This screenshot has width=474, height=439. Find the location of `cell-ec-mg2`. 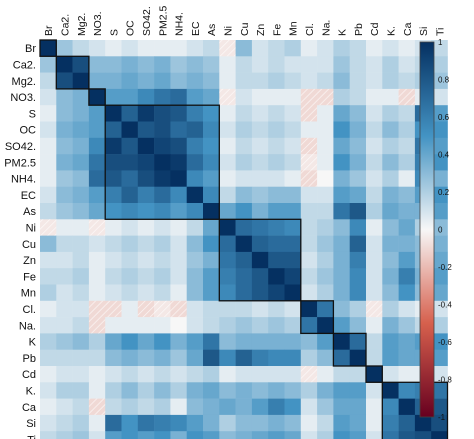

cell-ec-mg2 is located at coordinates (81, 195).